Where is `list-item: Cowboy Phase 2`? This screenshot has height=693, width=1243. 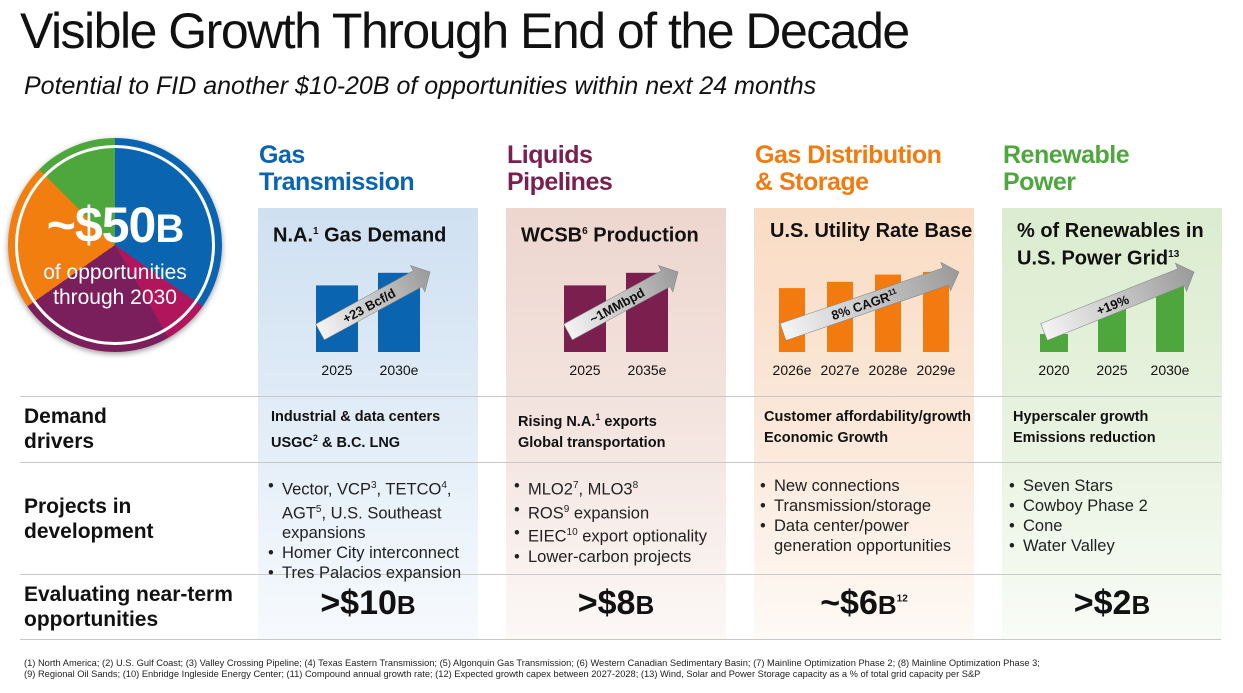
list-item: Cowboy Phase 2 is located at coordinates (1078, 506).